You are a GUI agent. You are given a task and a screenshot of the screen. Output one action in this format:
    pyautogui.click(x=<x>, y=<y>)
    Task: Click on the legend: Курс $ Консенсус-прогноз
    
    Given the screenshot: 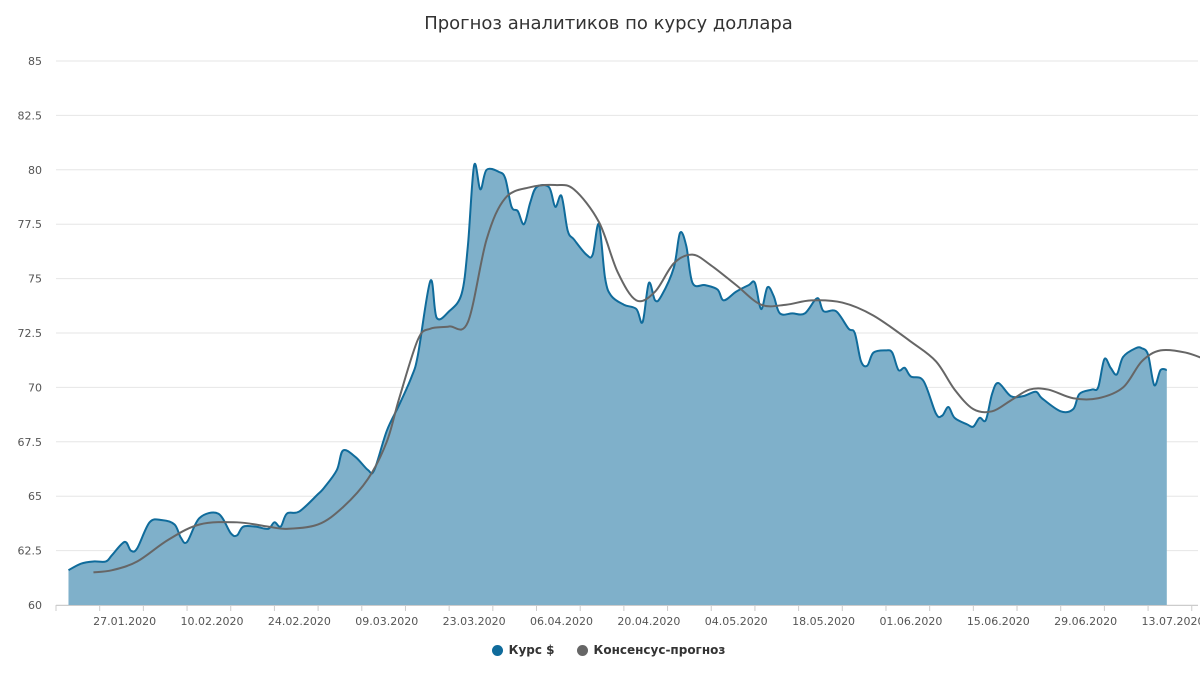 What is the action you would take?
    pyautogui.click(x=600, y=650)
    